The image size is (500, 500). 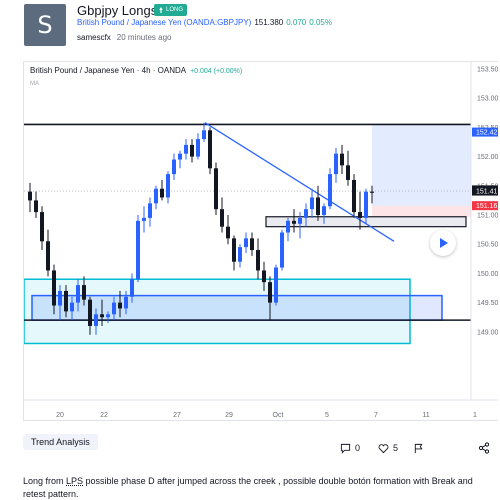 I want to click on symbol-change: 0.070, so click(x=296, y=22).